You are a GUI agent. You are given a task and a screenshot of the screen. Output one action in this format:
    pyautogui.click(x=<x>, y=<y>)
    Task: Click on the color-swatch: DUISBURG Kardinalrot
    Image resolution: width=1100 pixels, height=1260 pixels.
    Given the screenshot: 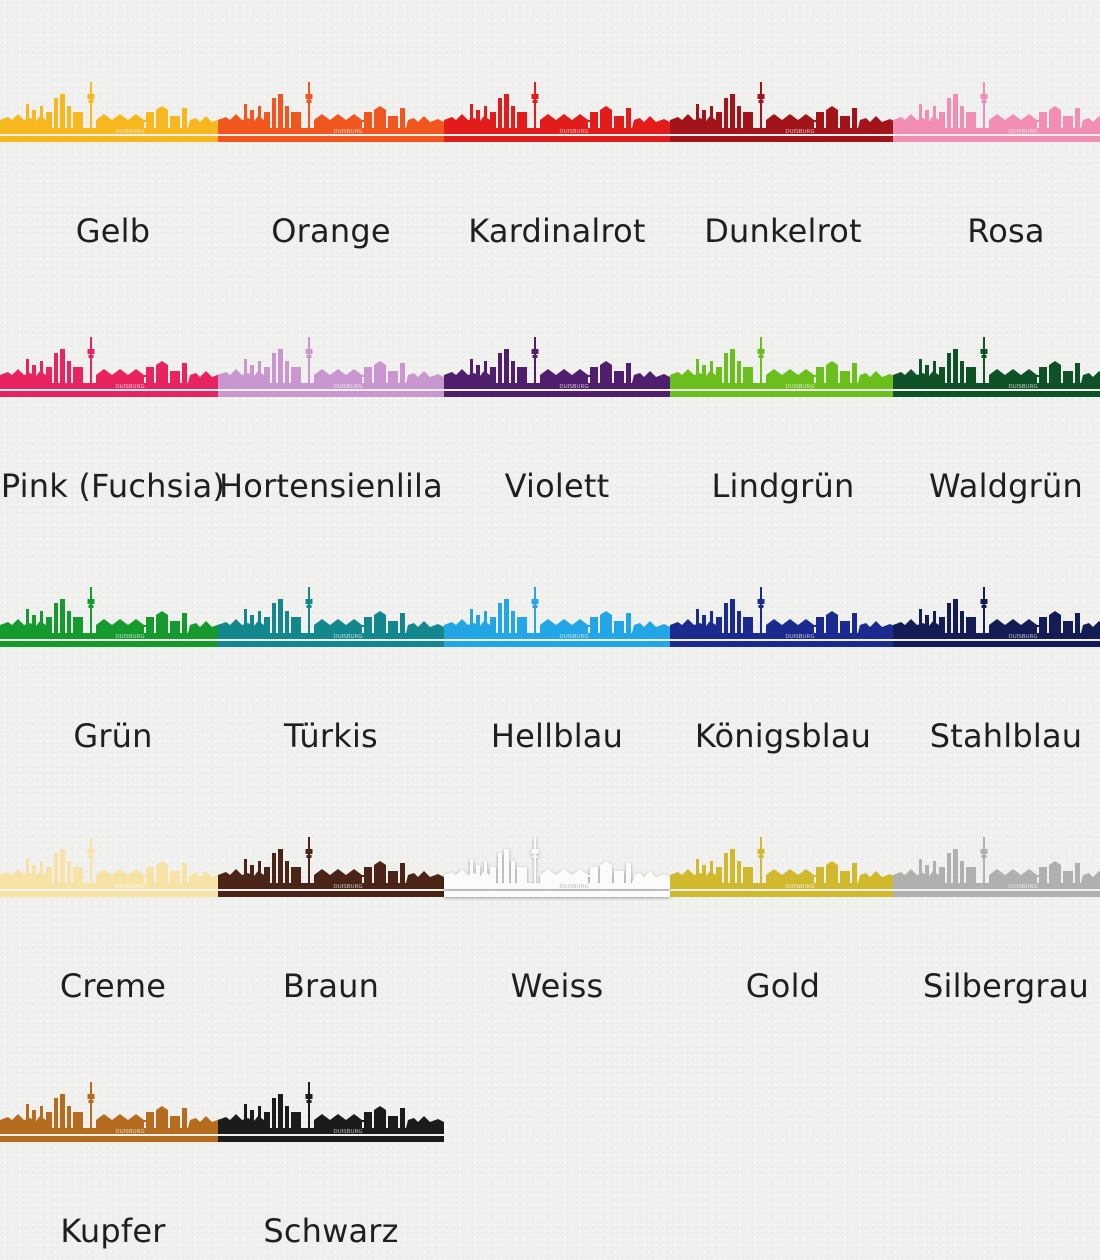 What is the action you would take?
    pyautogui.click(x=557, y=130)
    